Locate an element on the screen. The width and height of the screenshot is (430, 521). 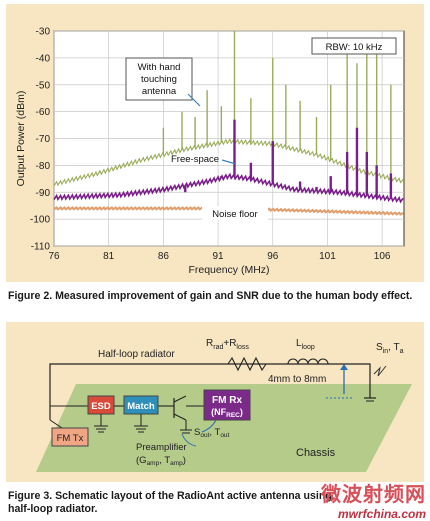
gap-label: 4mm to 8mm is located at coordinates (297, 379).